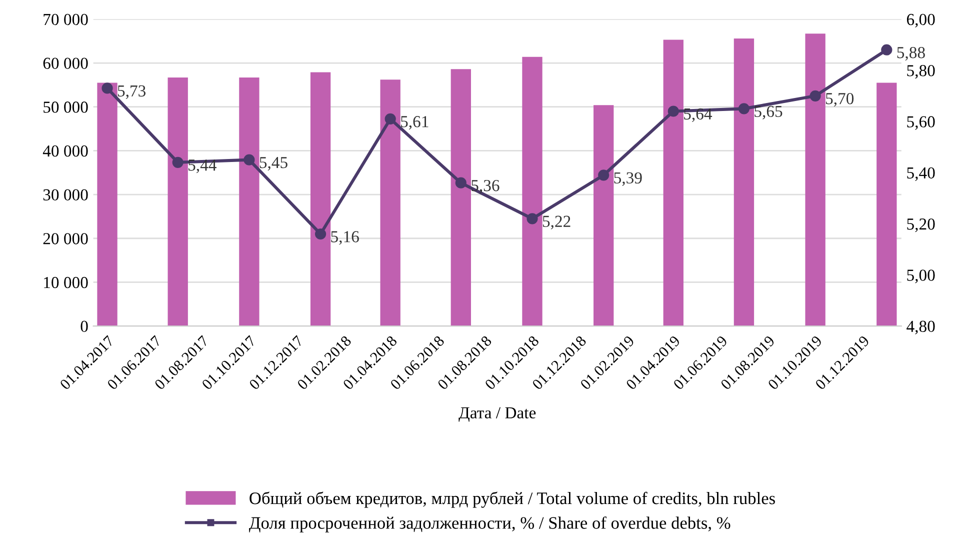 This screenshot has width=962, height=548. I want to click on y-tick-label: 50 000, so click(66, 107).